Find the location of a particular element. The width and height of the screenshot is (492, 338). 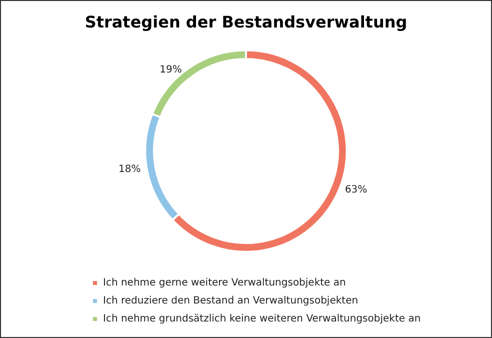

chart-title: Strategien der Bestandsverwaltung is located at coordinates (246, 22).